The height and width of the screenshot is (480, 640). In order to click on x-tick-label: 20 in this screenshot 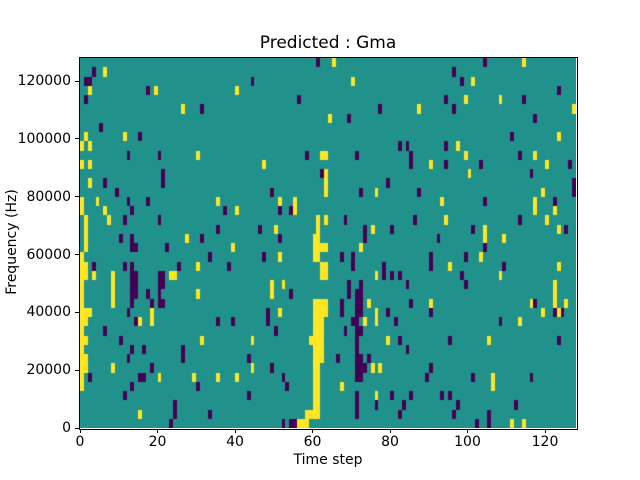, I will do `click(157, 442)`.